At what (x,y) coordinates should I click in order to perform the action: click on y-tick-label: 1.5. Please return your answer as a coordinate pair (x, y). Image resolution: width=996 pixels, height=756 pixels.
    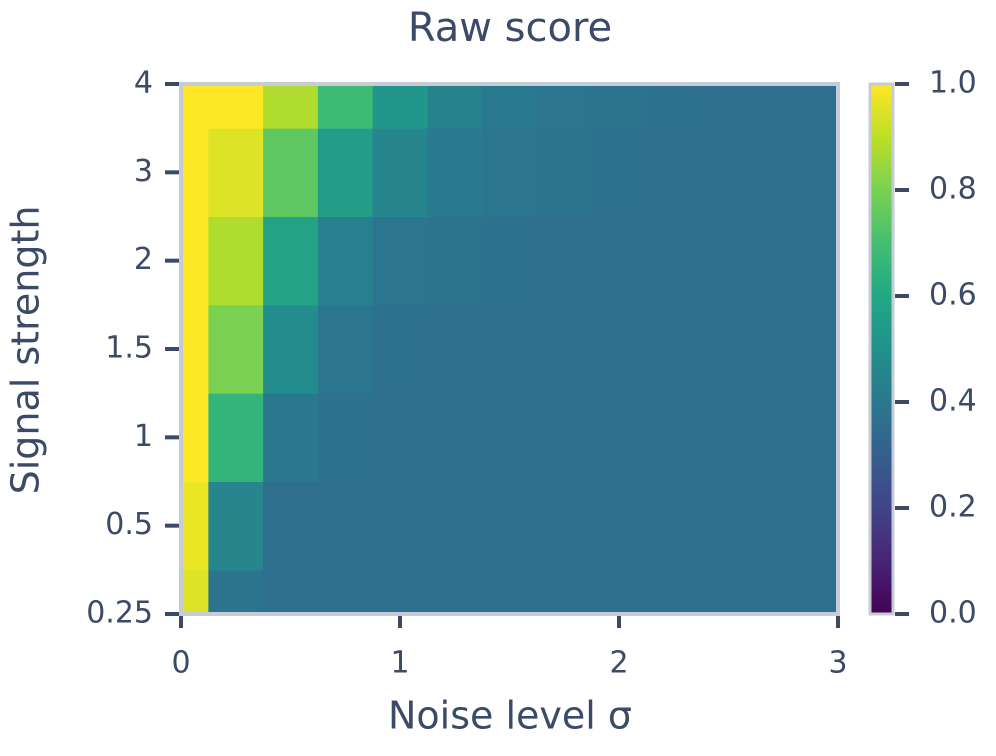
    Looking at the image, I should click on (129, 348).